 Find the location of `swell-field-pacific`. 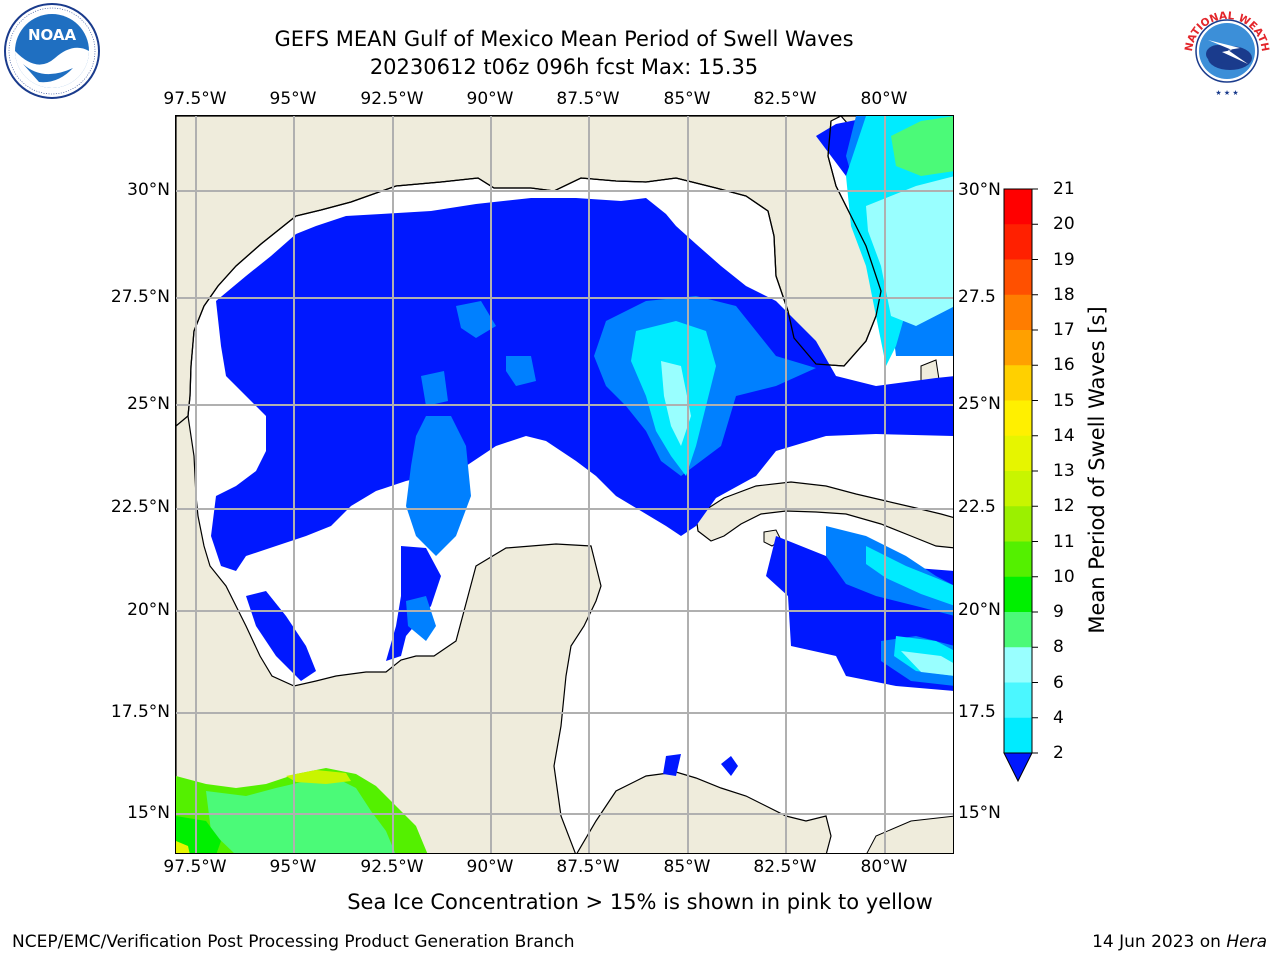

swell-field-pacific is located at coordinates (302, 810).